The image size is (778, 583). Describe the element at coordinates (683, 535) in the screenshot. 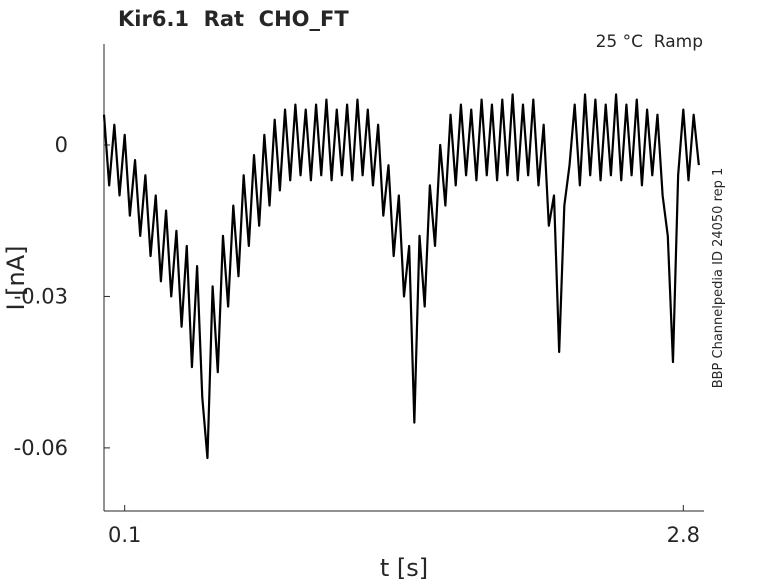

I see `x-tick-label: 2.8` at that location.